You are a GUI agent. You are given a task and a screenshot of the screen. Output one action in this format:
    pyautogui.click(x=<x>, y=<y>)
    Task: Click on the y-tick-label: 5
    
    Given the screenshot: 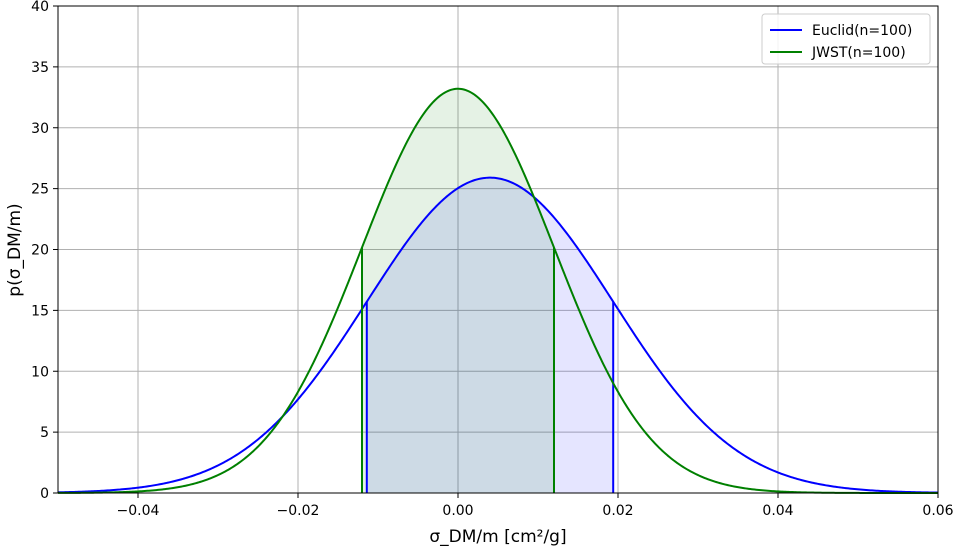 What is the action you would take?
    pyautogui.click(x=44, y=433)
    